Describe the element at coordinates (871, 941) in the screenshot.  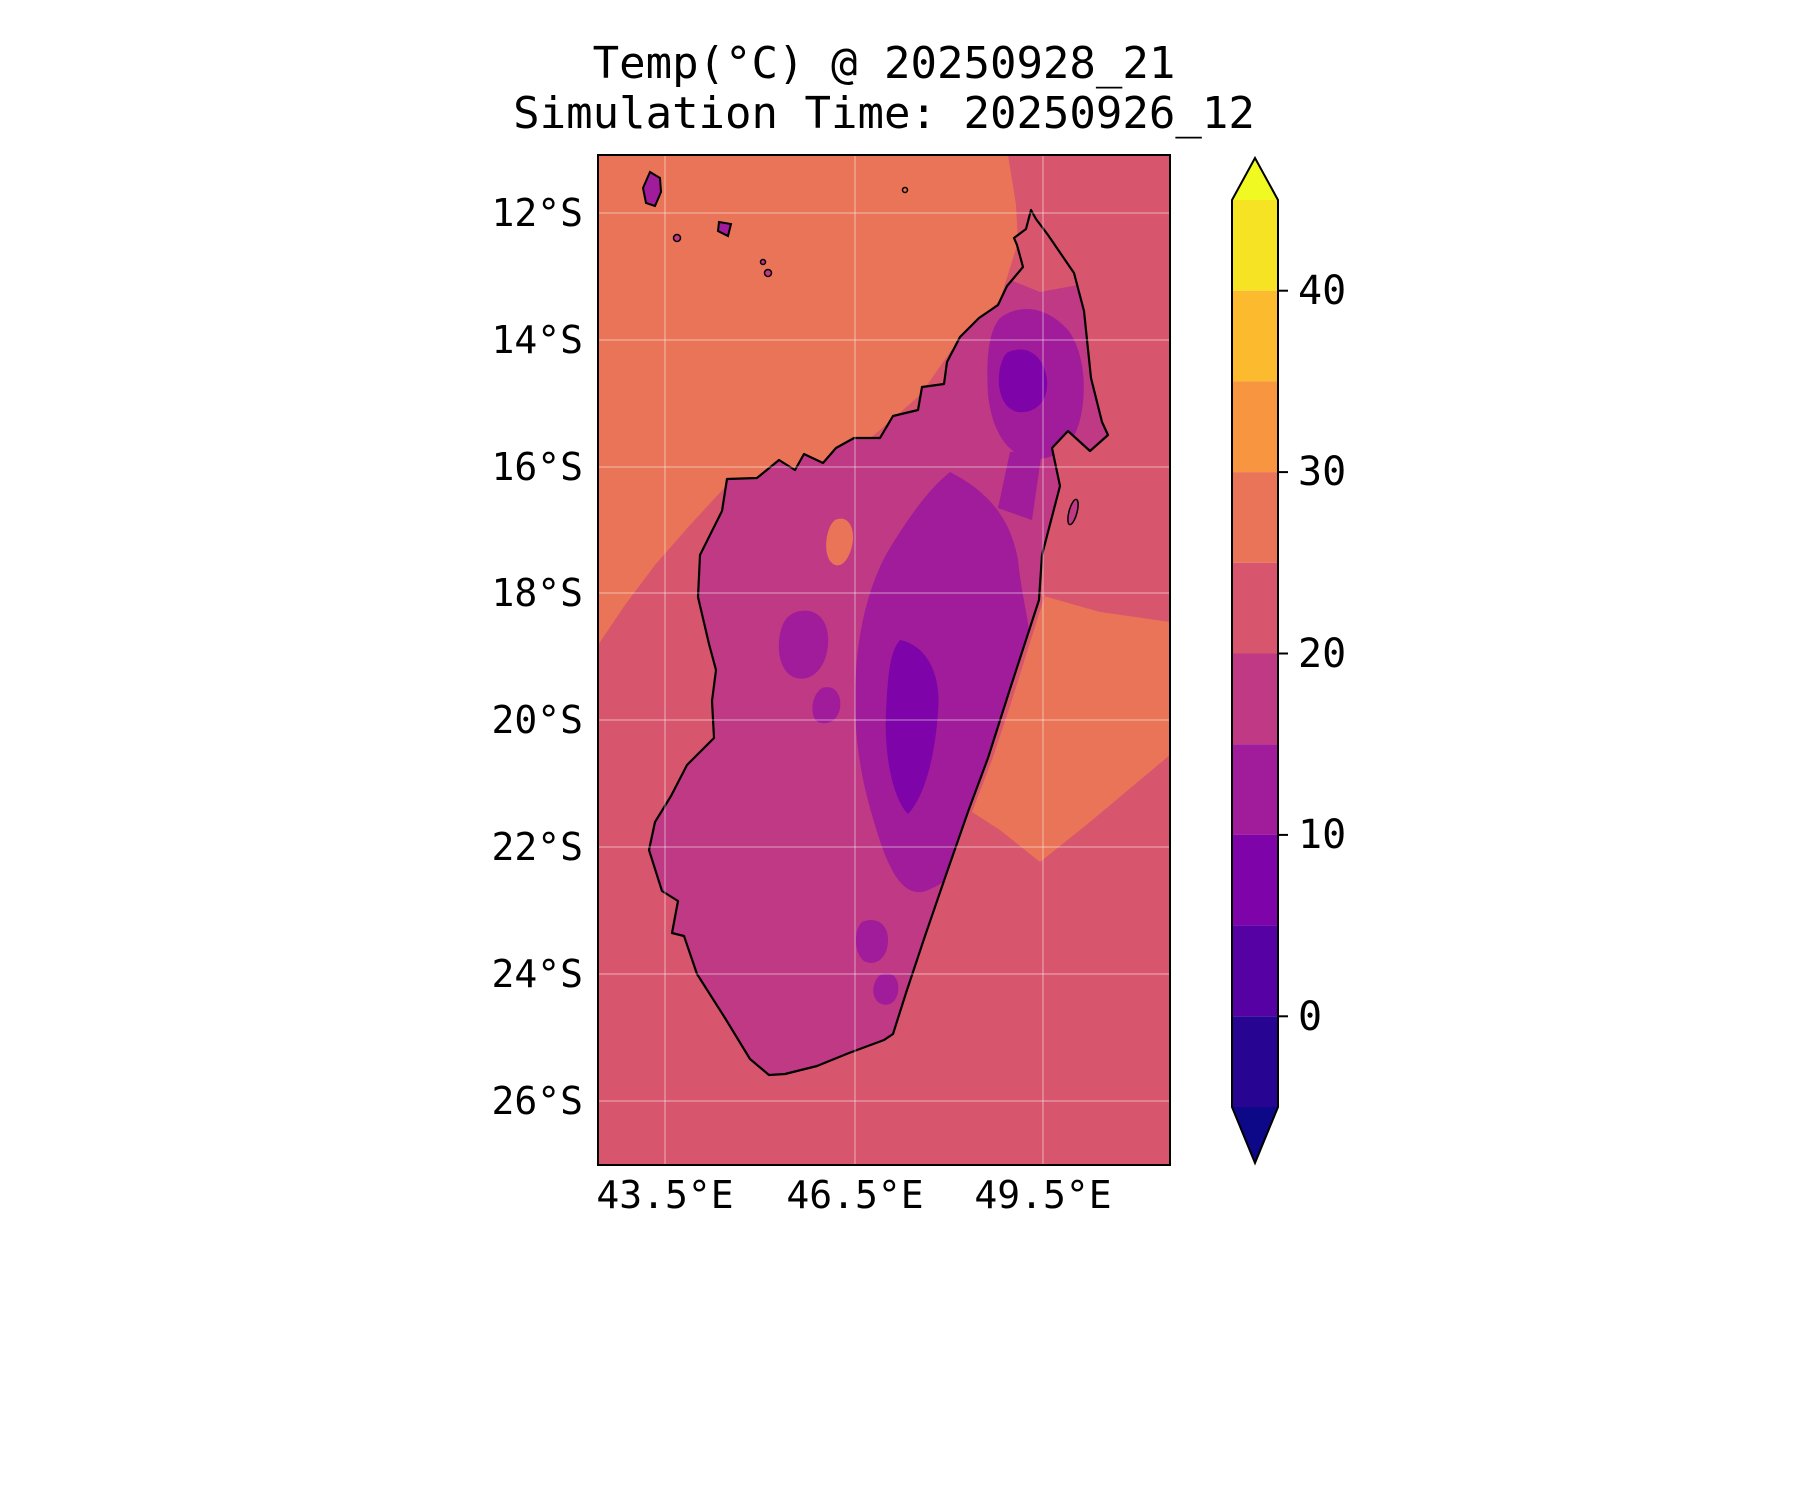
I see `south-highlands-patch` at that location.